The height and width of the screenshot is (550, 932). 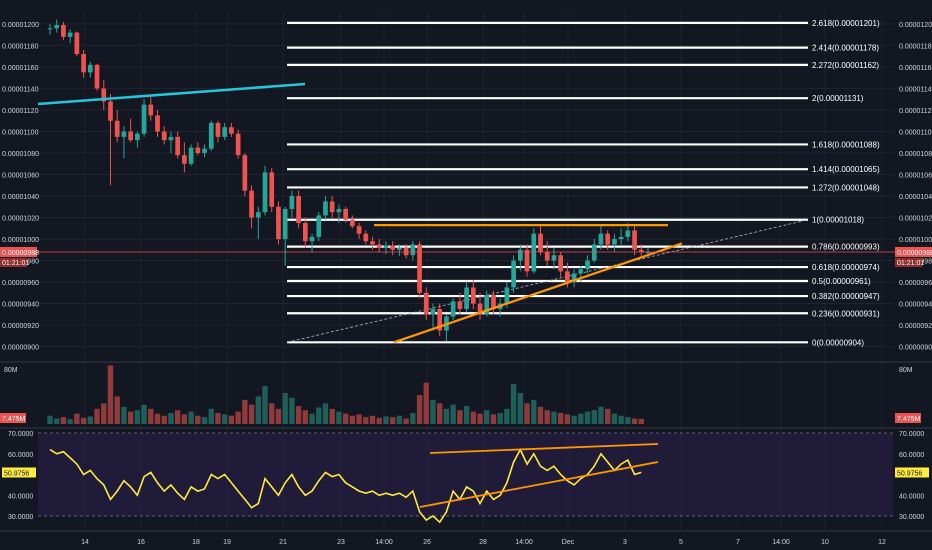 What do you see at coordinates (20, 517) in the screenshot?
I see `rsi-tick-left: 30.0000` at bounding box center [20, 517].